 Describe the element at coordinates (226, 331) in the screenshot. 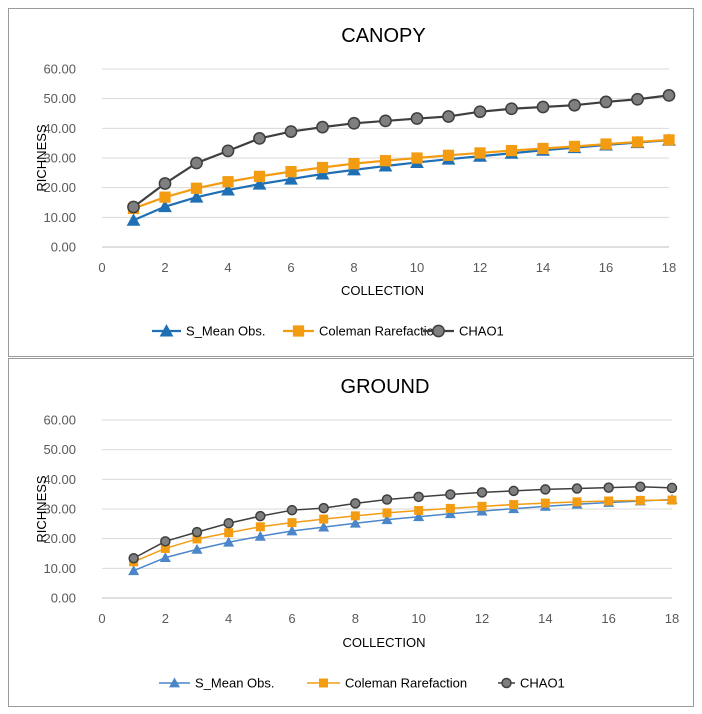

I see `legend-label: S_Mean Obs.` at that location.